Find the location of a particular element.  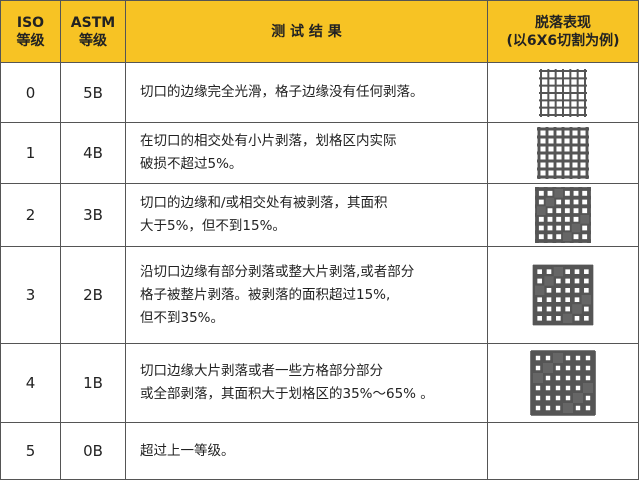

description-cell: 超过上一等级。 is located at coordinates (307, 451).